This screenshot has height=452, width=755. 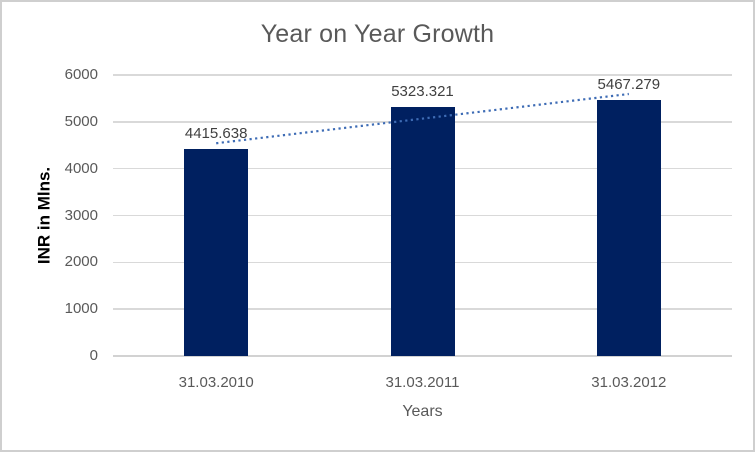 What do you see at coordinates (81, 309) in the screenshot?
I see `y-tick-label: 1000` at bounding box center [81, 309].